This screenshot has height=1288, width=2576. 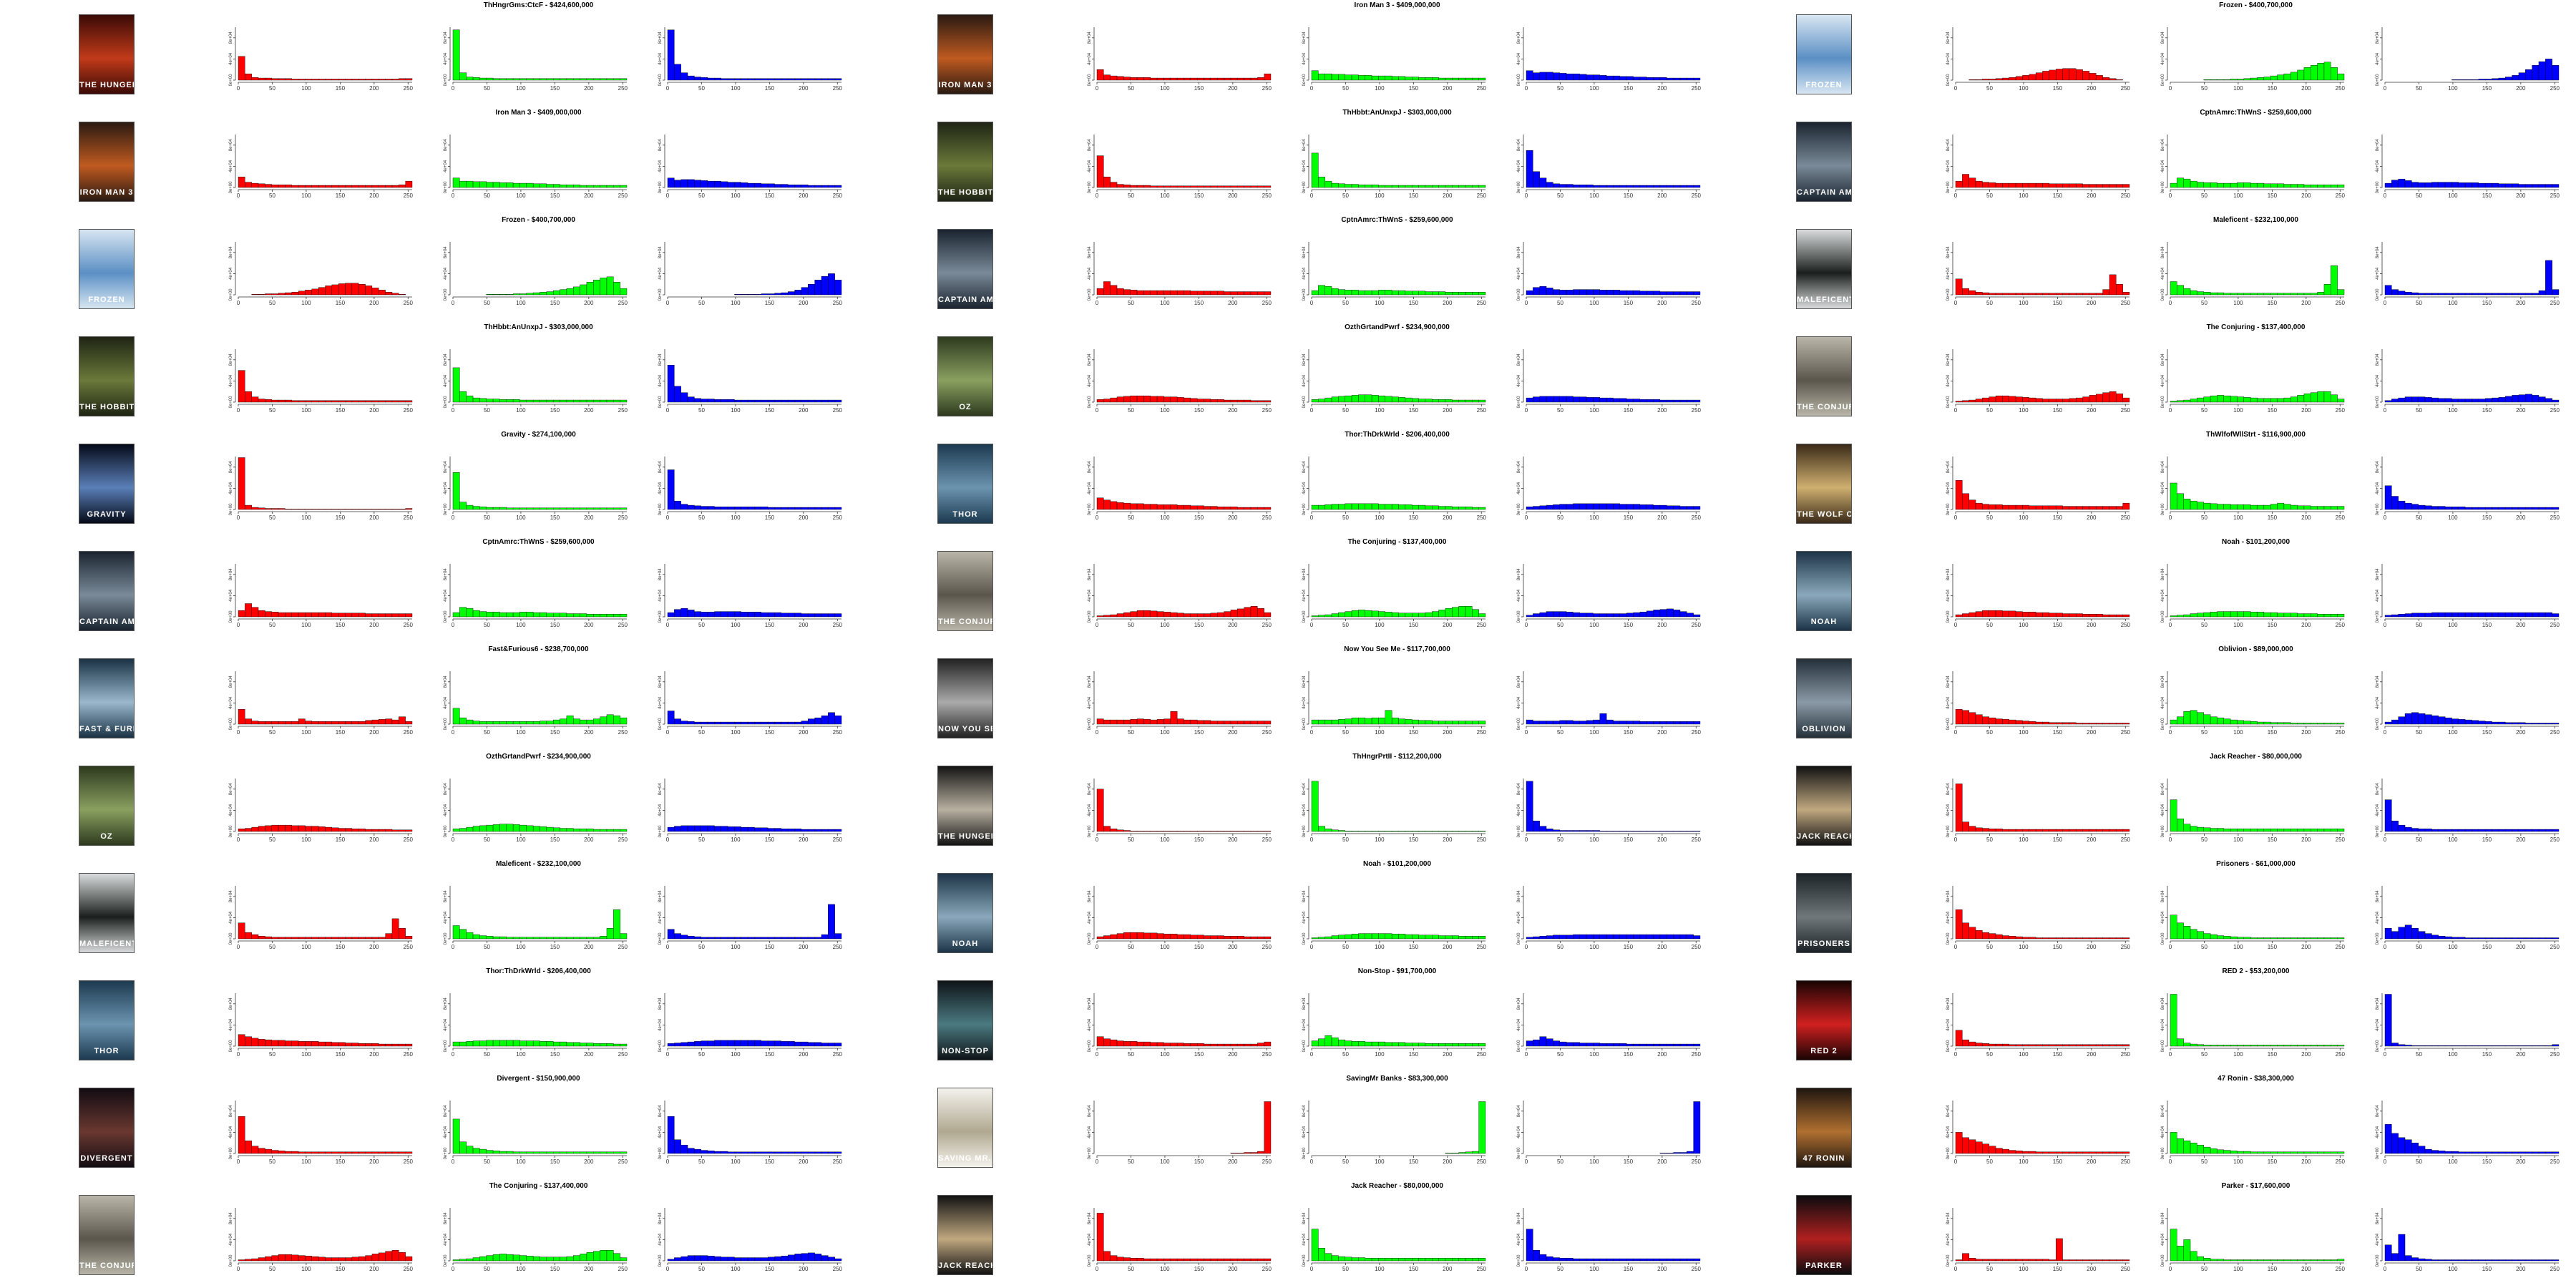 What do you see at coordinates (1824, 698) in the screenshot?
I see `movie-poster: OBLIVION` at bounding box center [1824, 698].